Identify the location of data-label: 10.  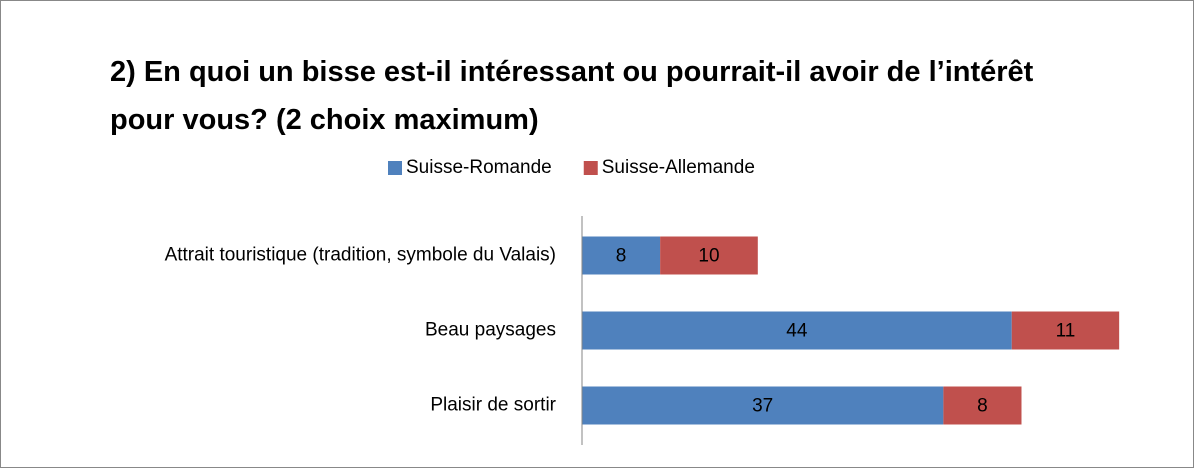
(708, 256).